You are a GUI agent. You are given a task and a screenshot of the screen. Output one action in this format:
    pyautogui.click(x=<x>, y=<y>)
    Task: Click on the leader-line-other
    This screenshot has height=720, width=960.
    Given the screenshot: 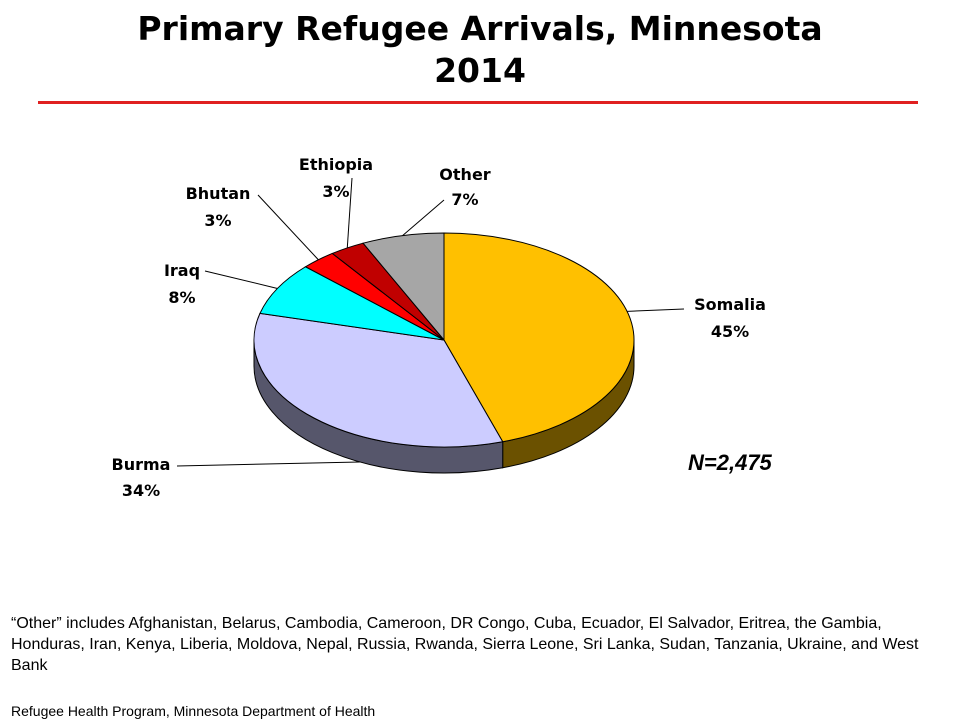 What is the action you would take?
    pyautogui.click(x=423, y=217)
    